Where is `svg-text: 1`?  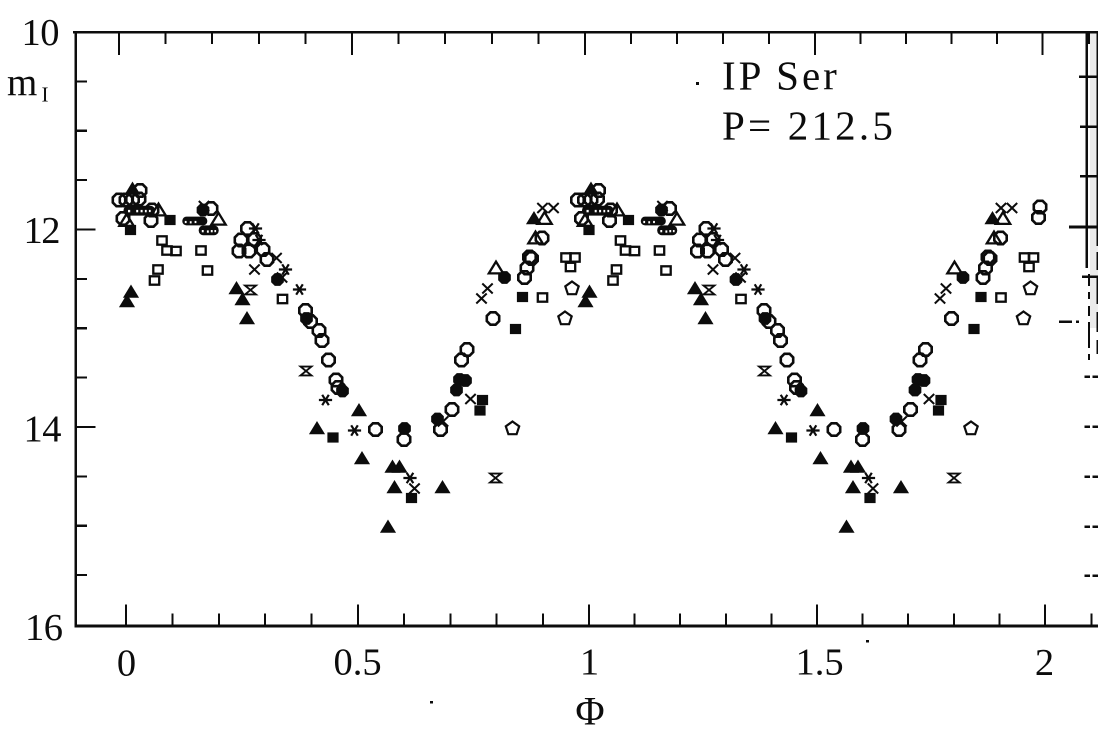 svg-text: 1 is located at coordinates (589, 663).